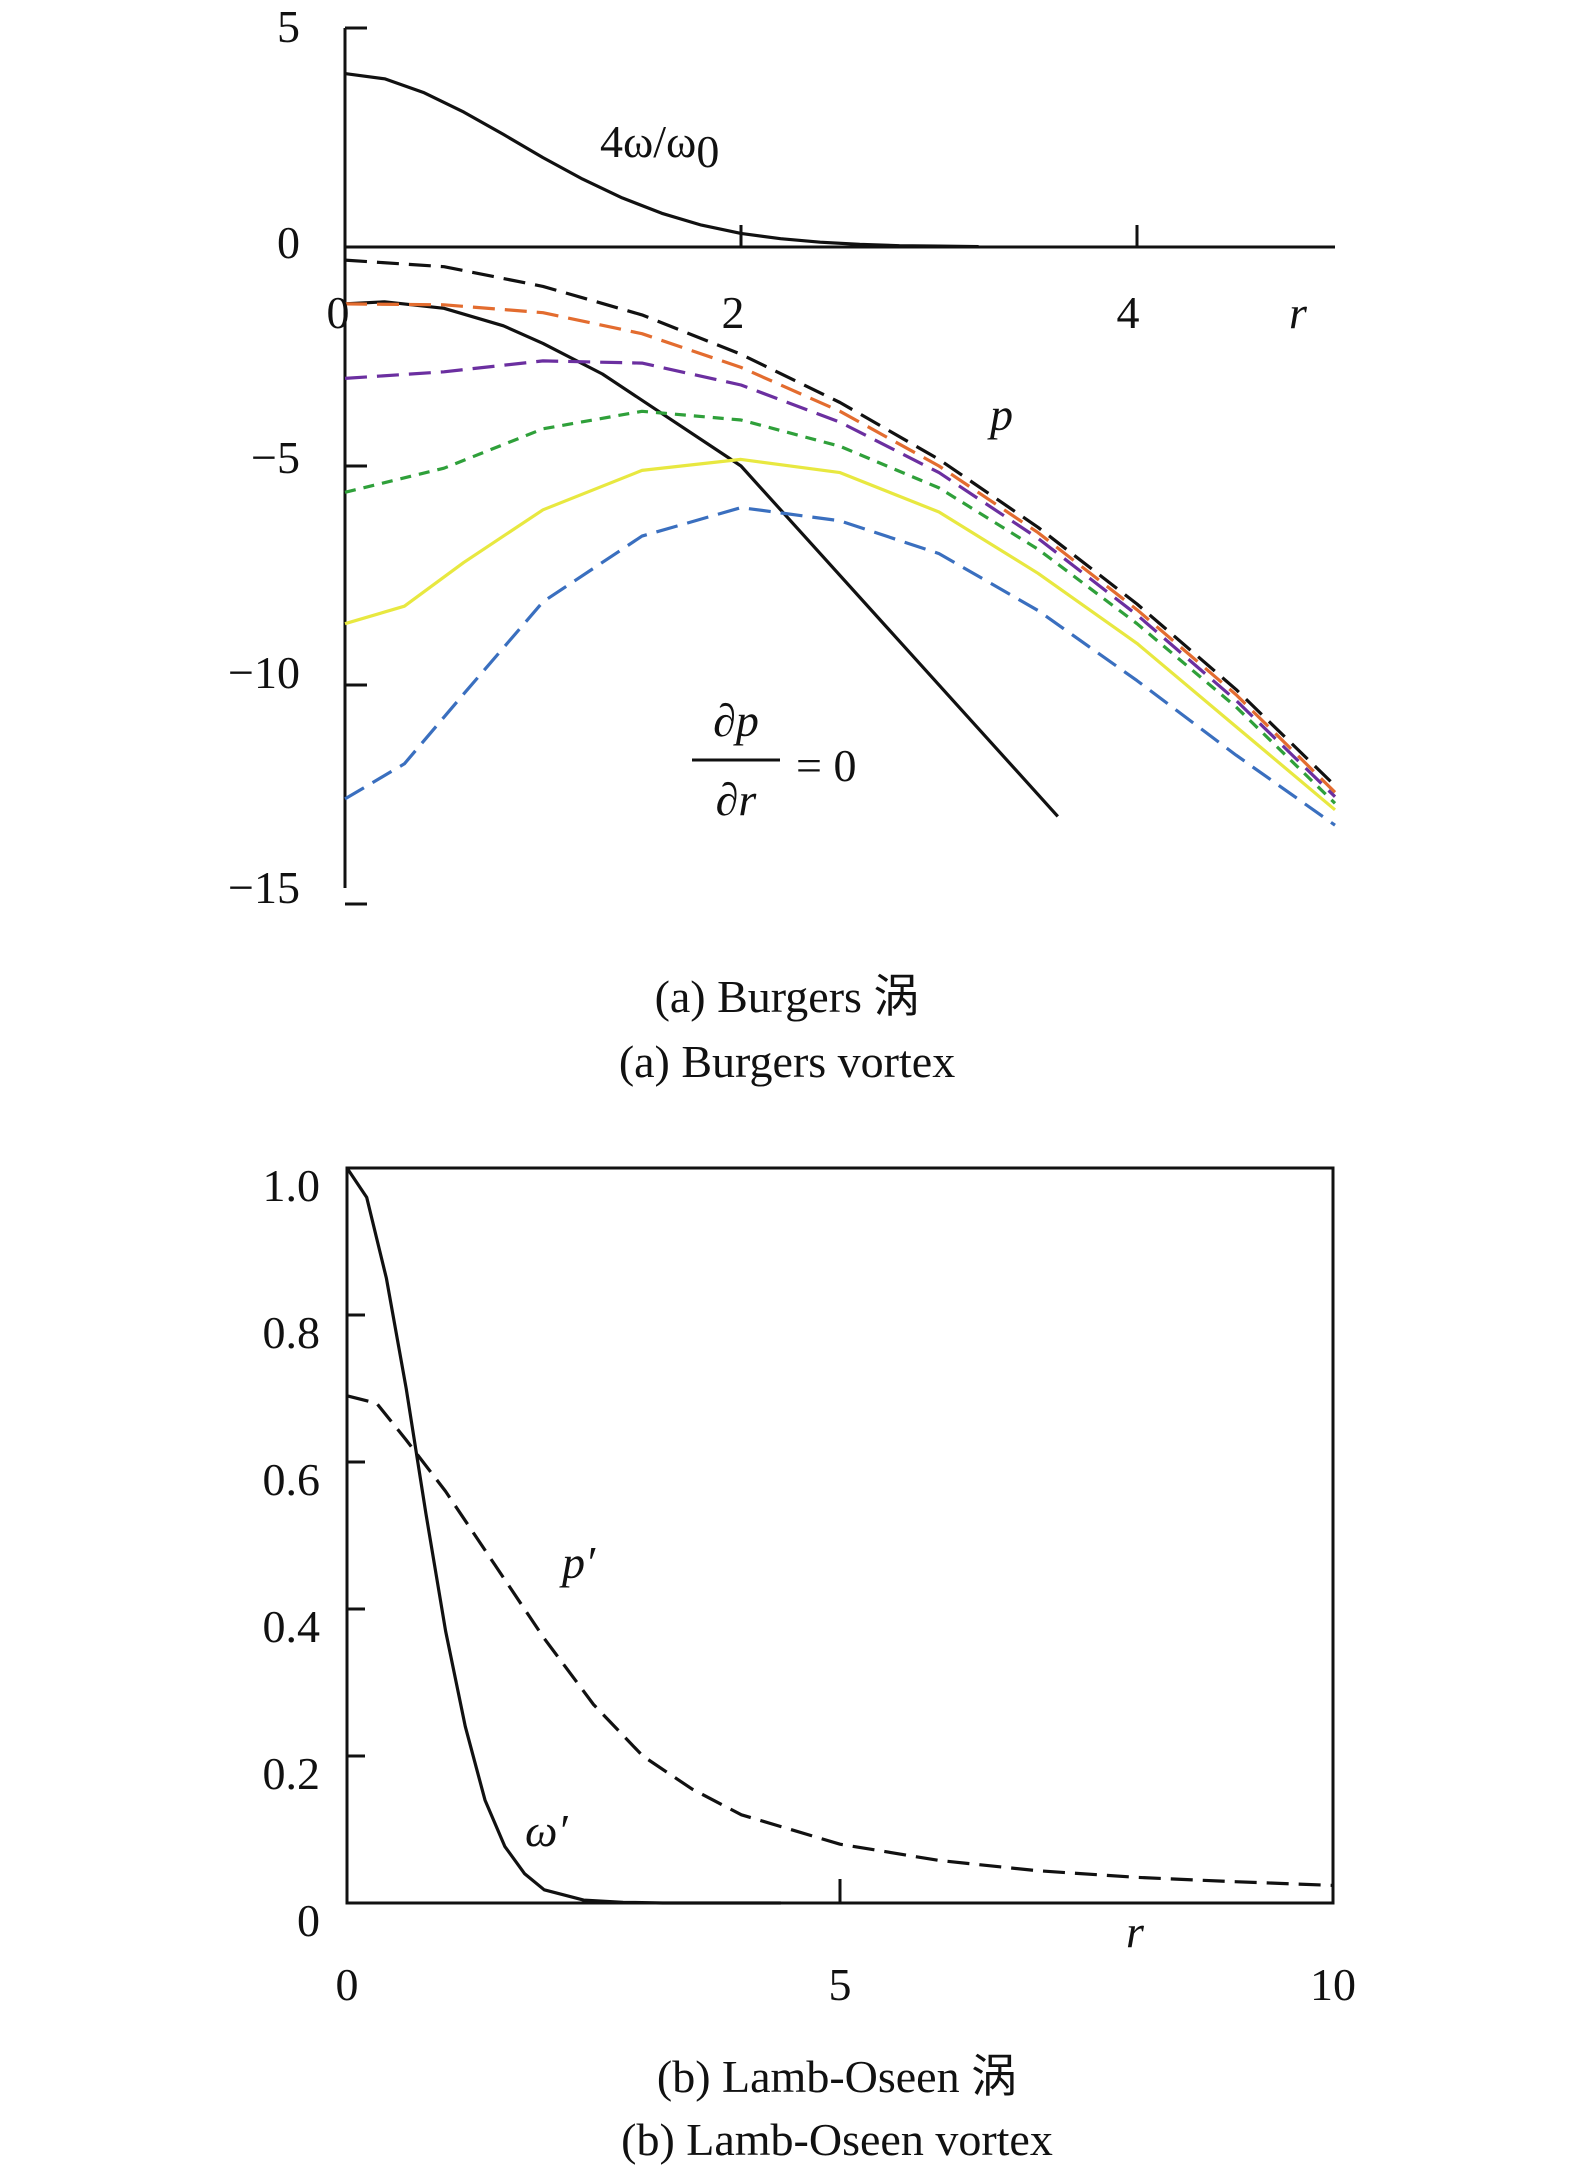 The width and height of the screenshot is (1575, 2168). Describe the element at coordinates (577, 1562) in the screenshot. I see `lamb-oseen-pressure-label: p′` at that location.